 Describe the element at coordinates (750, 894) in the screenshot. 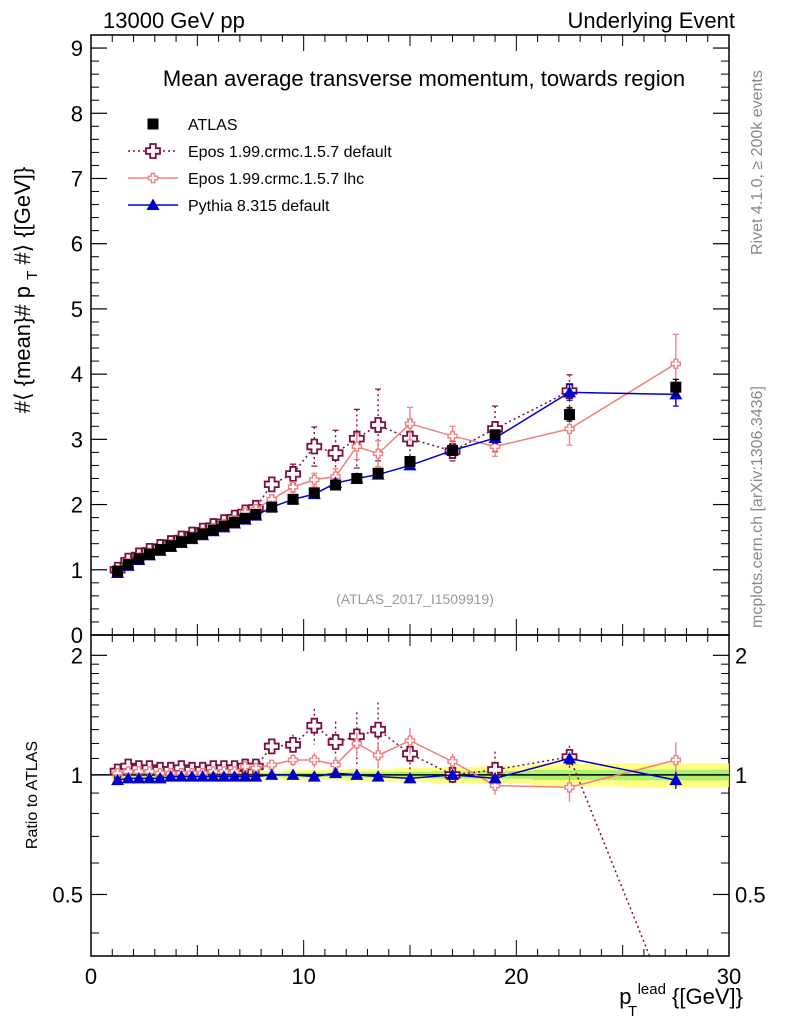

I see `ratio-tick-label-right: 0.5` at that location.